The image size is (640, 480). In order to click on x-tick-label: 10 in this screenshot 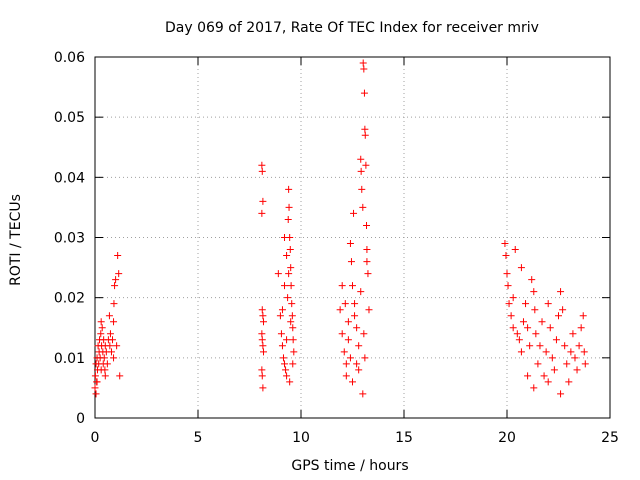, I will do `click(301, 438)`.